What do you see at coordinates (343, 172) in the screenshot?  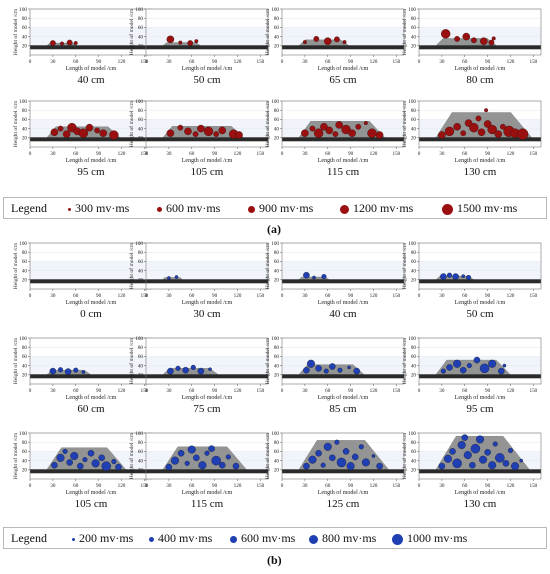 I see `panel-caption: 115 cm` at bounding box center [343, 172].